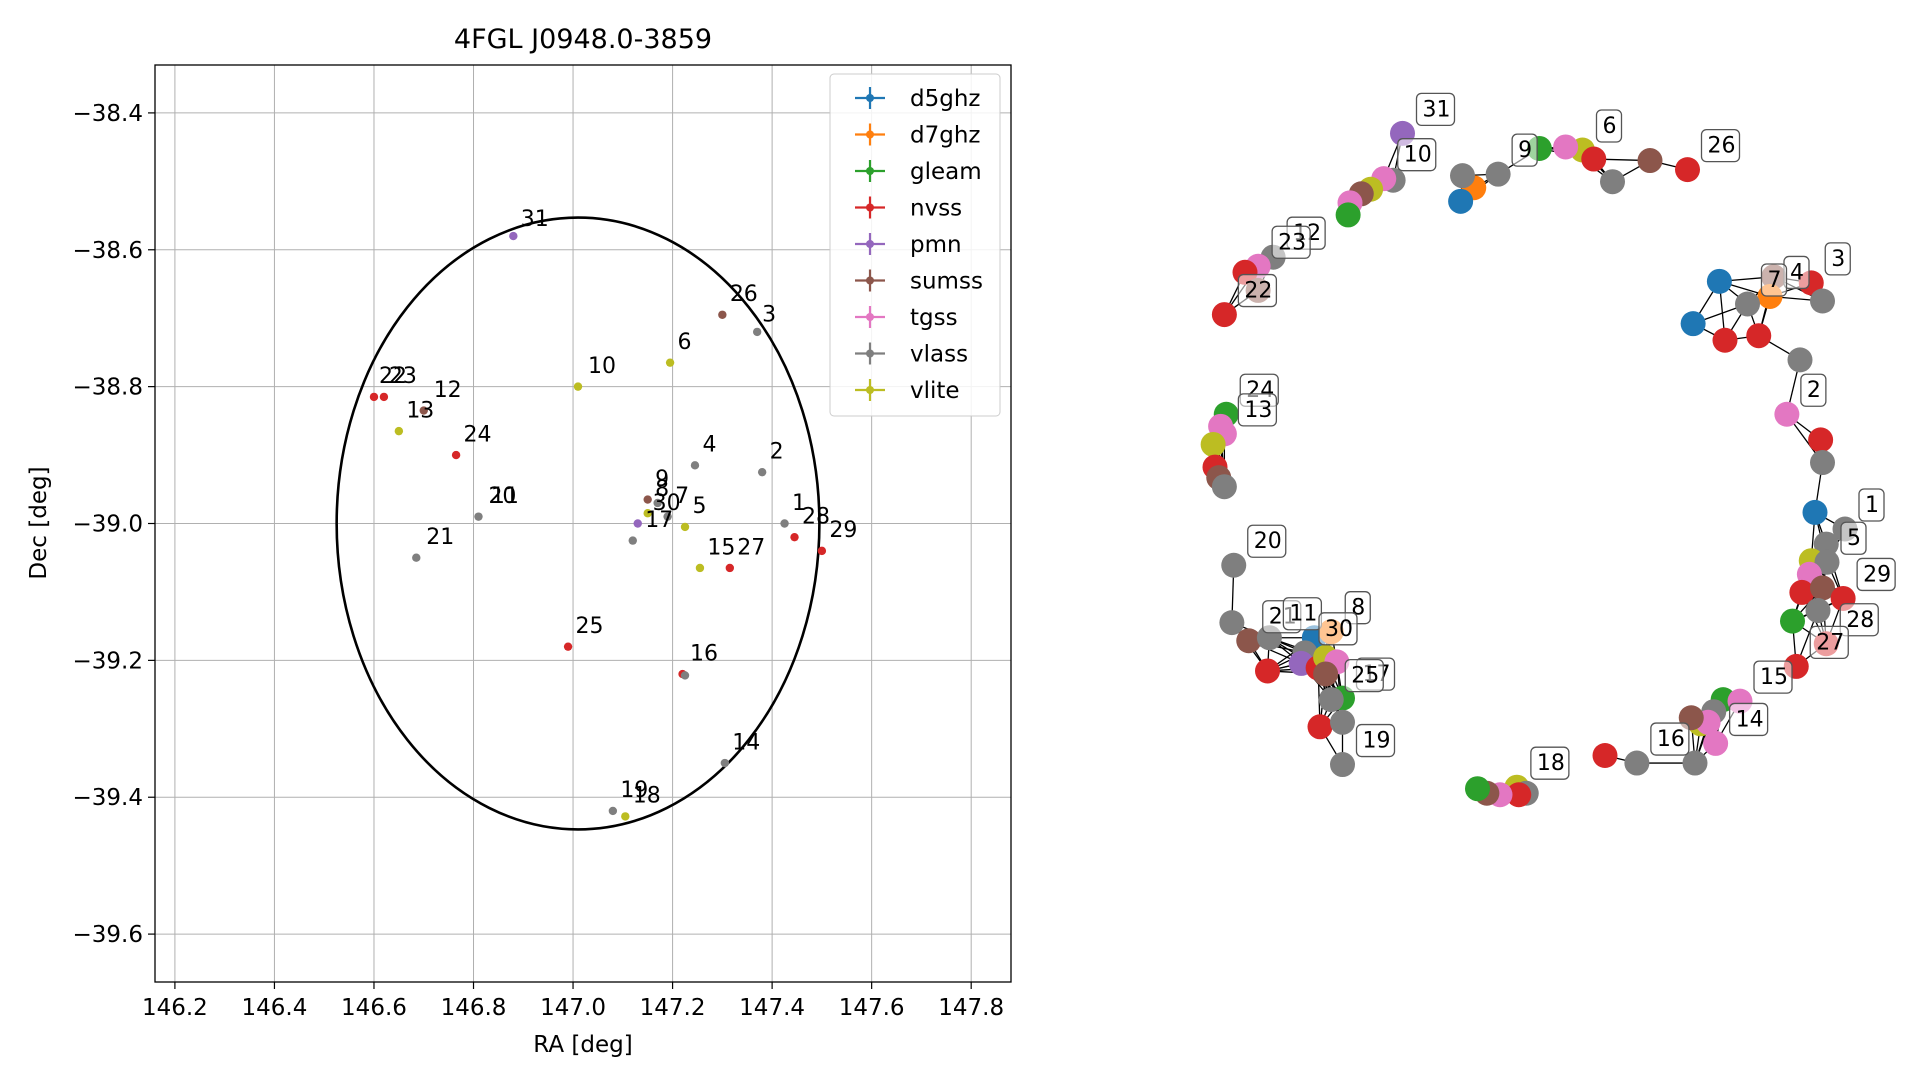 Image resolution: width=1919 pixels, height=1080 pixels. Describe the element at coordinates (1797, 272) in the screenshot. I see `node-label-text: 4` at that location.